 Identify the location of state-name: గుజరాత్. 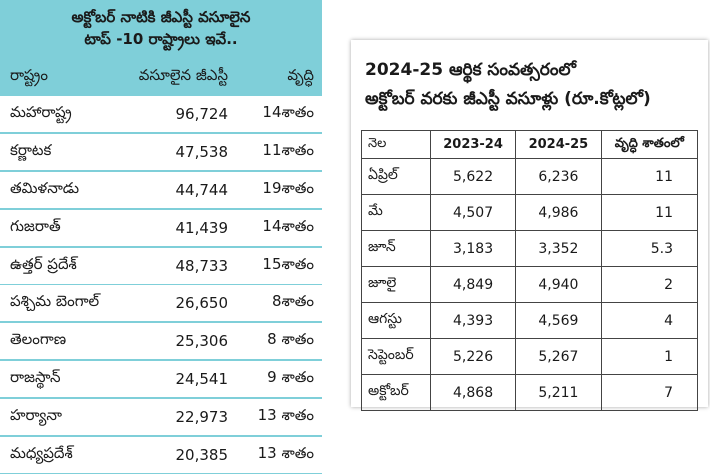
(35, 225).